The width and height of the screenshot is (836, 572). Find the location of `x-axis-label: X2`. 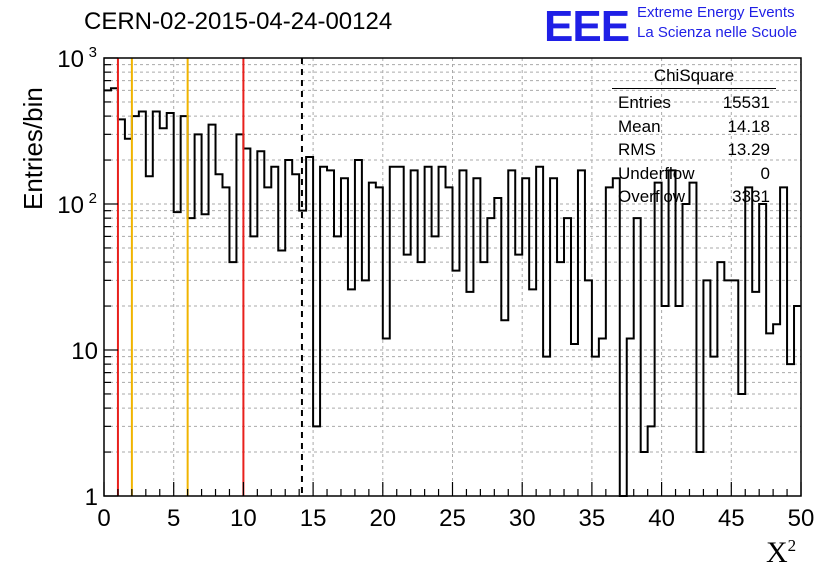

x-axis-label: X2 is located at coordinates (781, 553).